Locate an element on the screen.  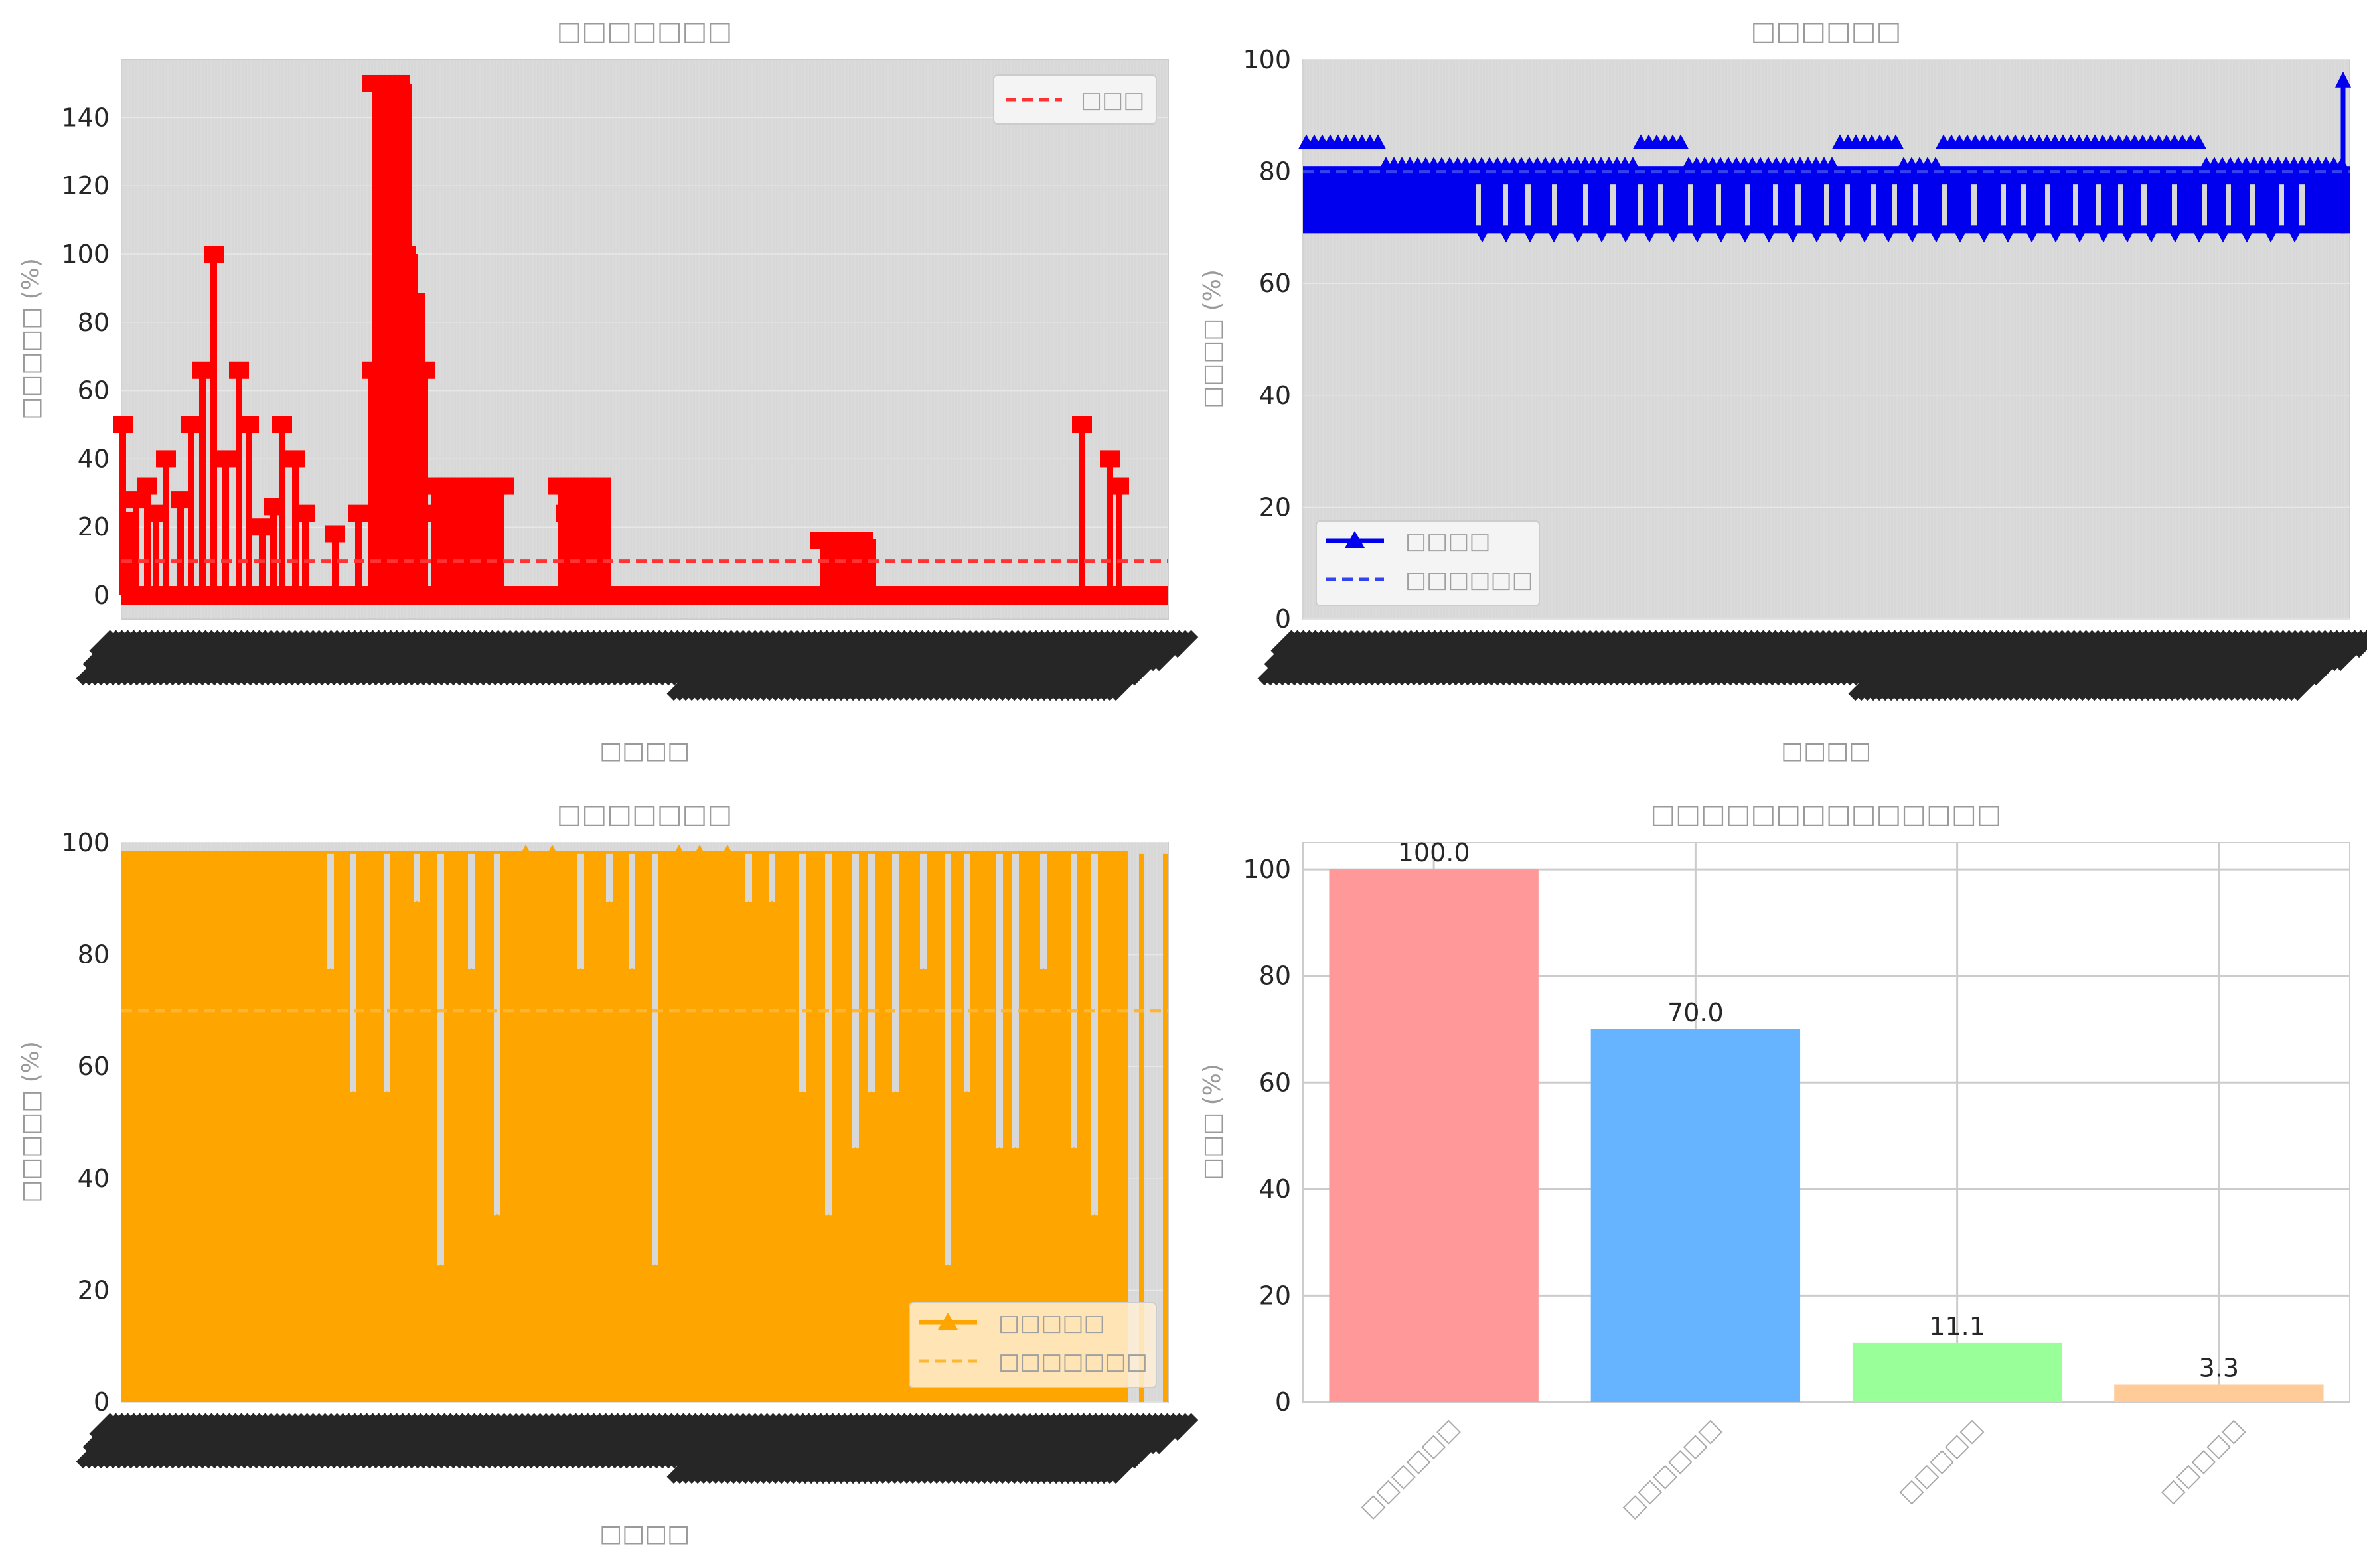
panel-3-y-label: □□□□□ (%) is located at coordinates (31, 1122).